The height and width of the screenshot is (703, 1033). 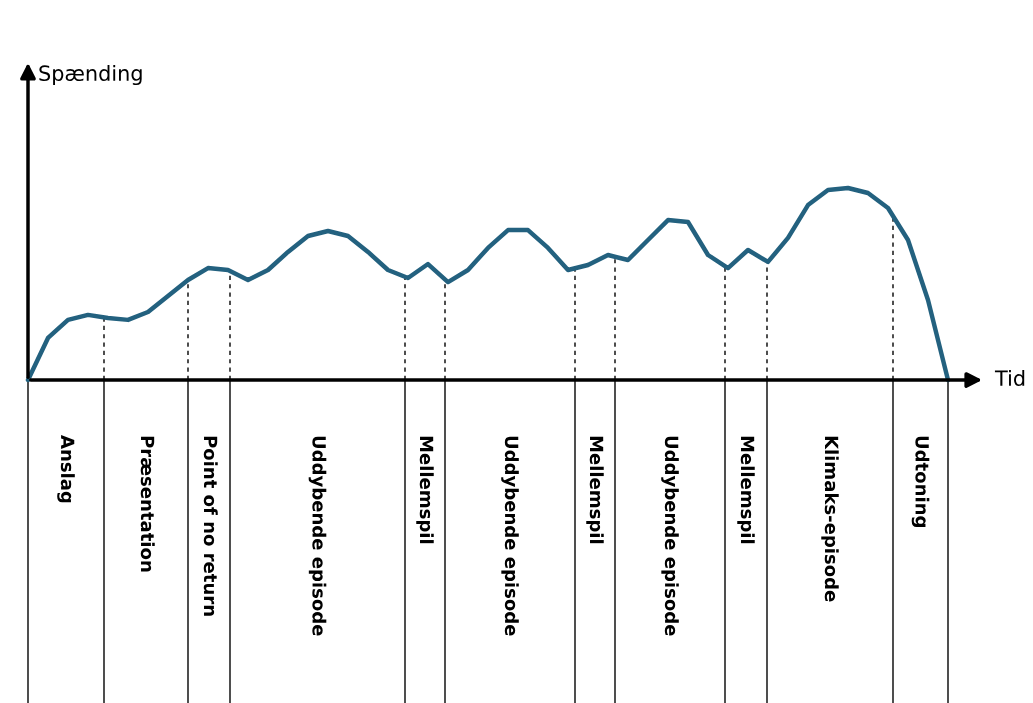 I want to click on text: Klimaks-episode, so click(x=830, y=519).